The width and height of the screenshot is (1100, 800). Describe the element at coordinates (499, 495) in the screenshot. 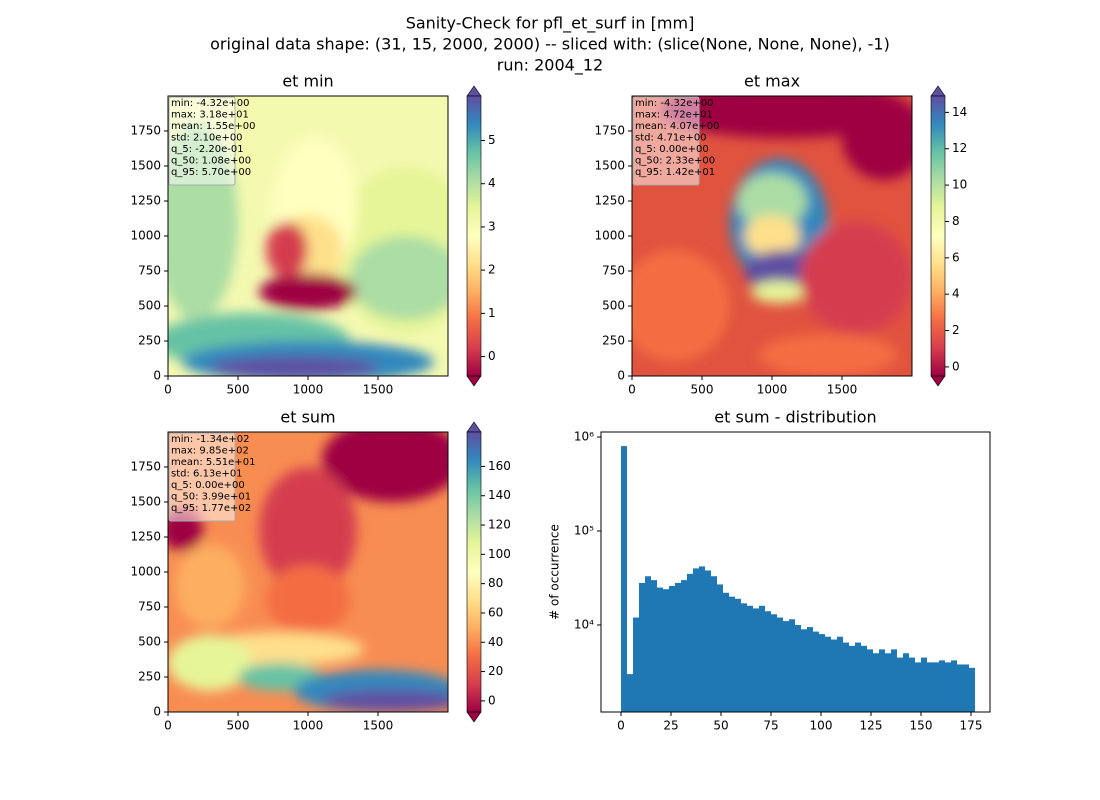

I see `colorbar-tick-label: 140` at that location.